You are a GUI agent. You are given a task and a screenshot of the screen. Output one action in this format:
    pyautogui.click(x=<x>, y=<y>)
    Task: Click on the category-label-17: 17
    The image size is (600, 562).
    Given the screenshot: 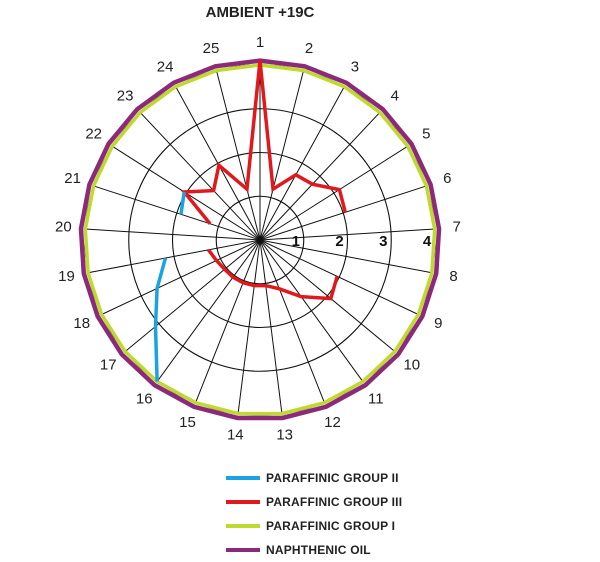 What is the action you would take?
    pyautogui.click(x=108, y=365)
    